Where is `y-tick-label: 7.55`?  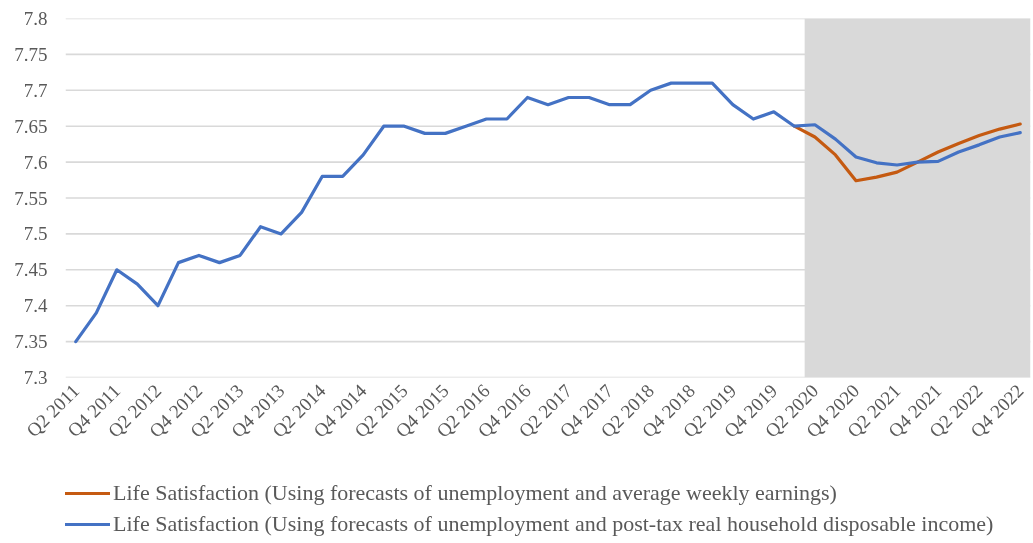
y-tick-label: 7.55 is located at coordinates (31, 198).